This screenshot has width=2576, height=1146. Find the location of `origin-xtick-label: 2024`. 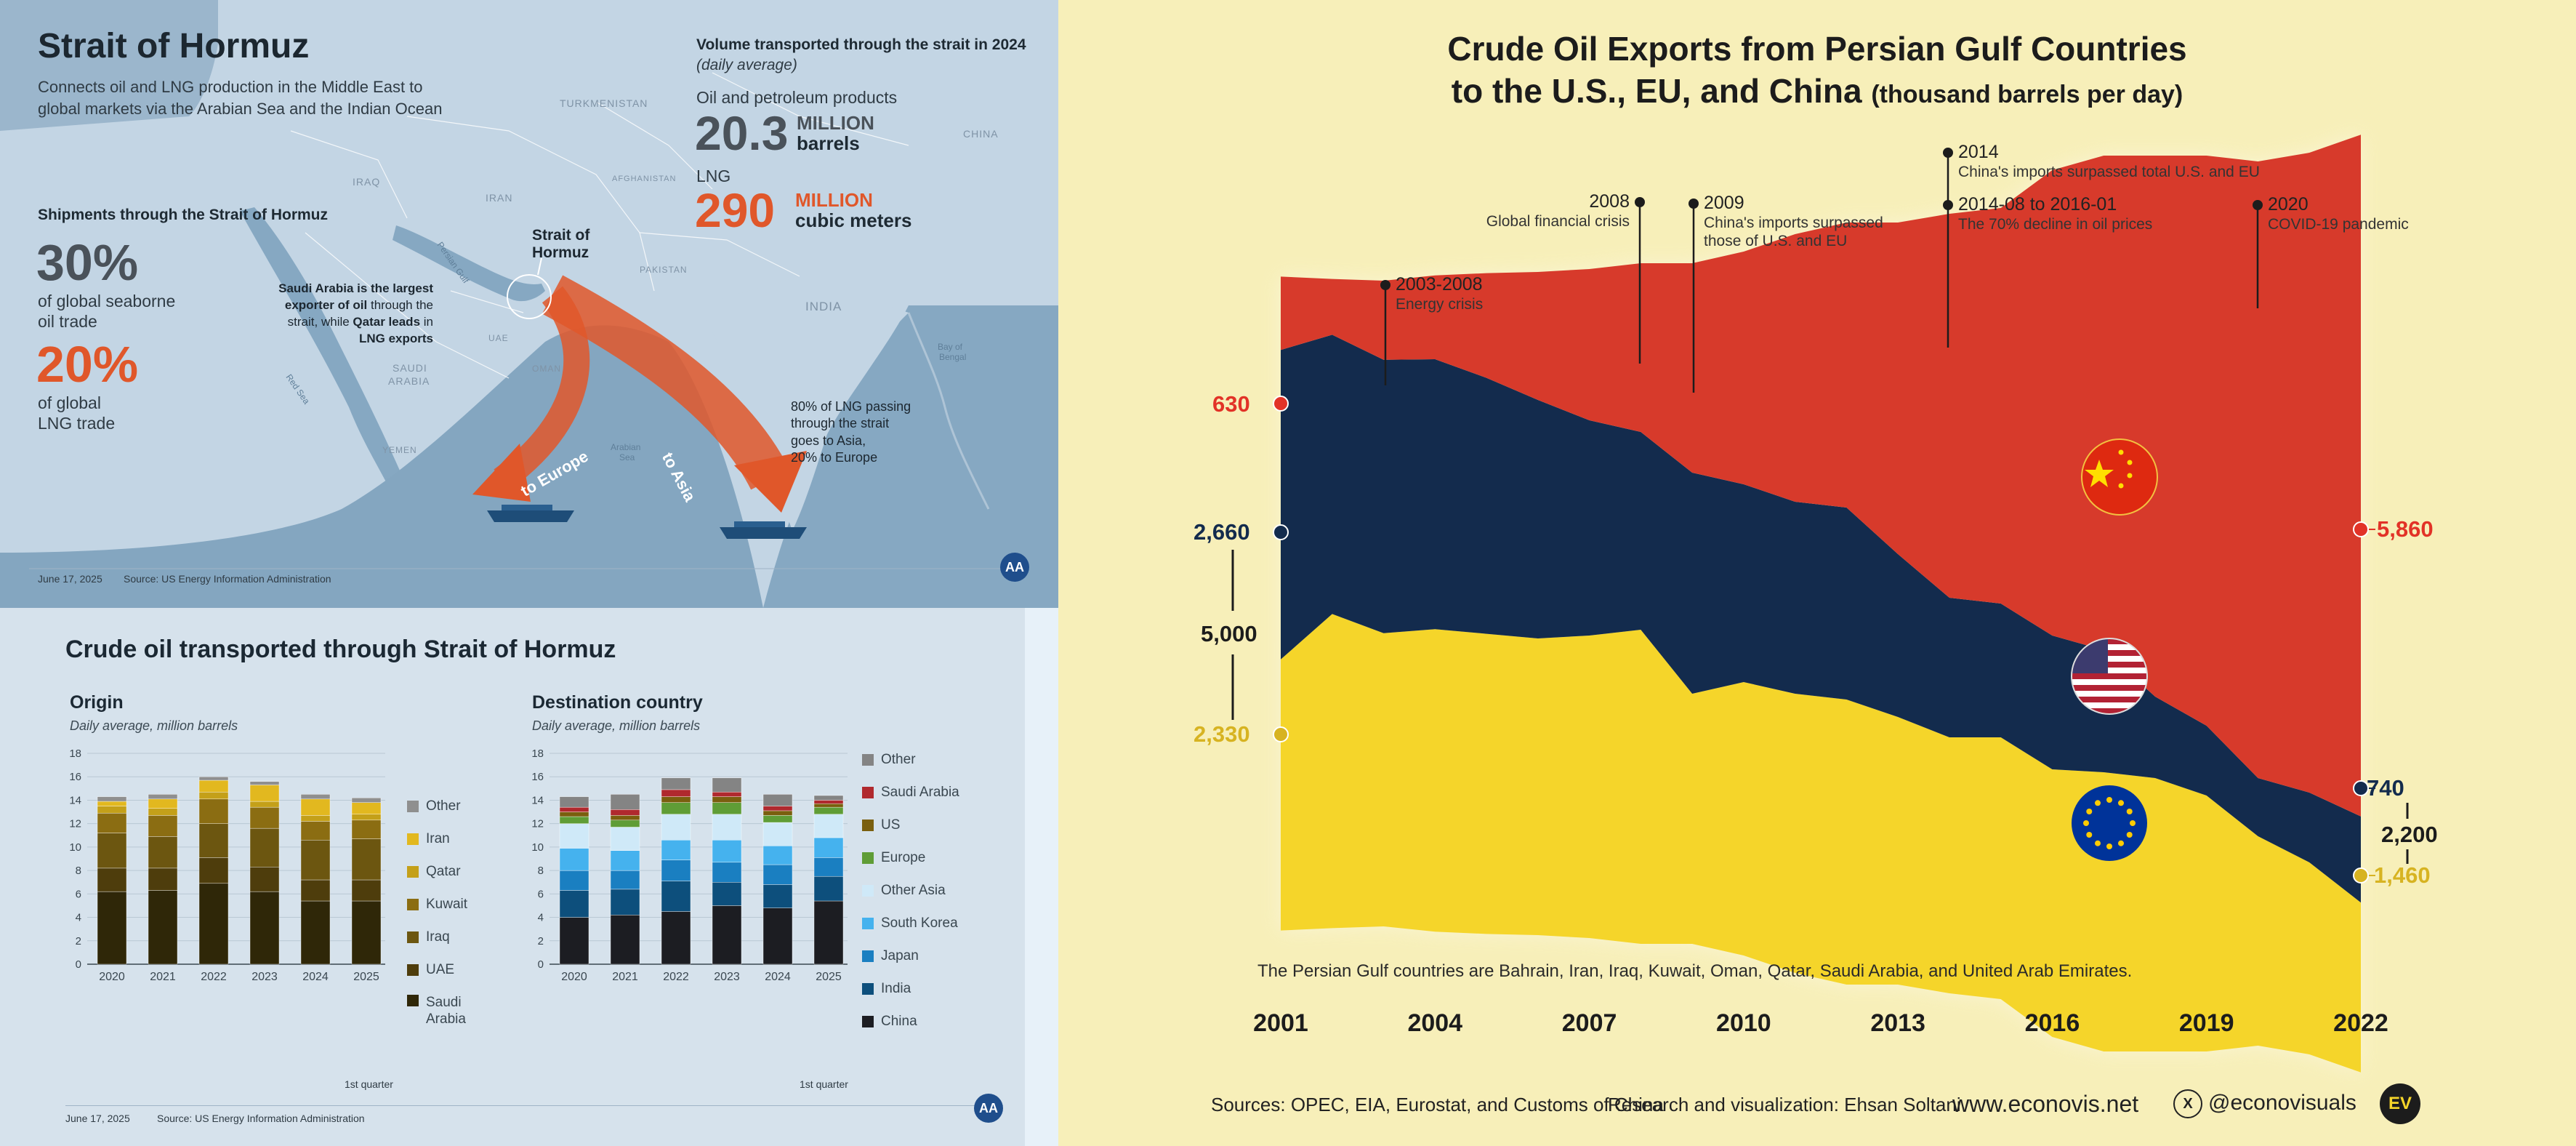

origin-xtick-label: 2024 is located at coordinates (315, 977).